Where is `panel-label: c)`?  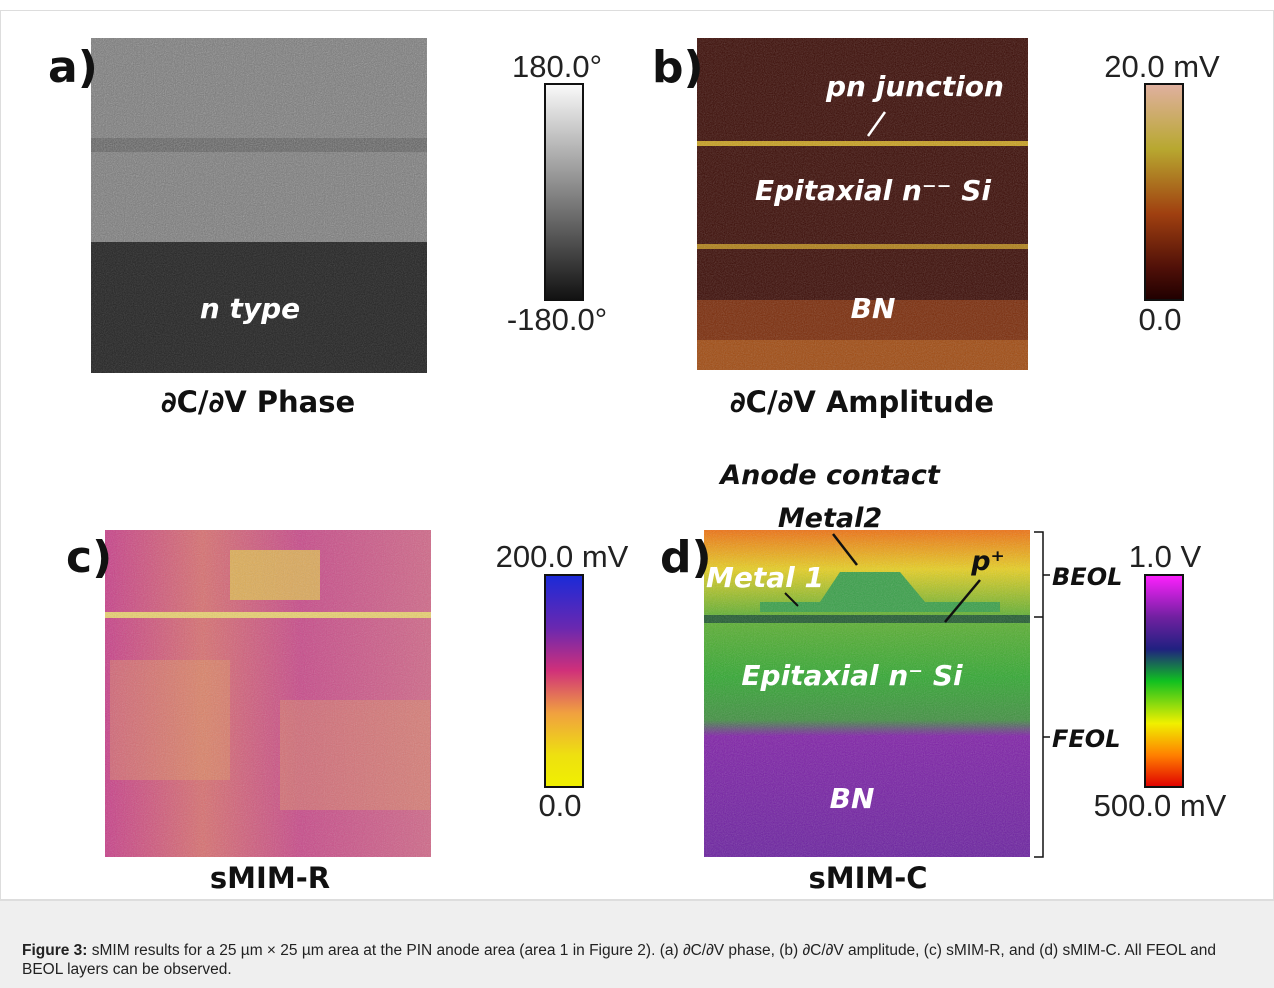
panel-label: c) is located at coordinates (89, 557).